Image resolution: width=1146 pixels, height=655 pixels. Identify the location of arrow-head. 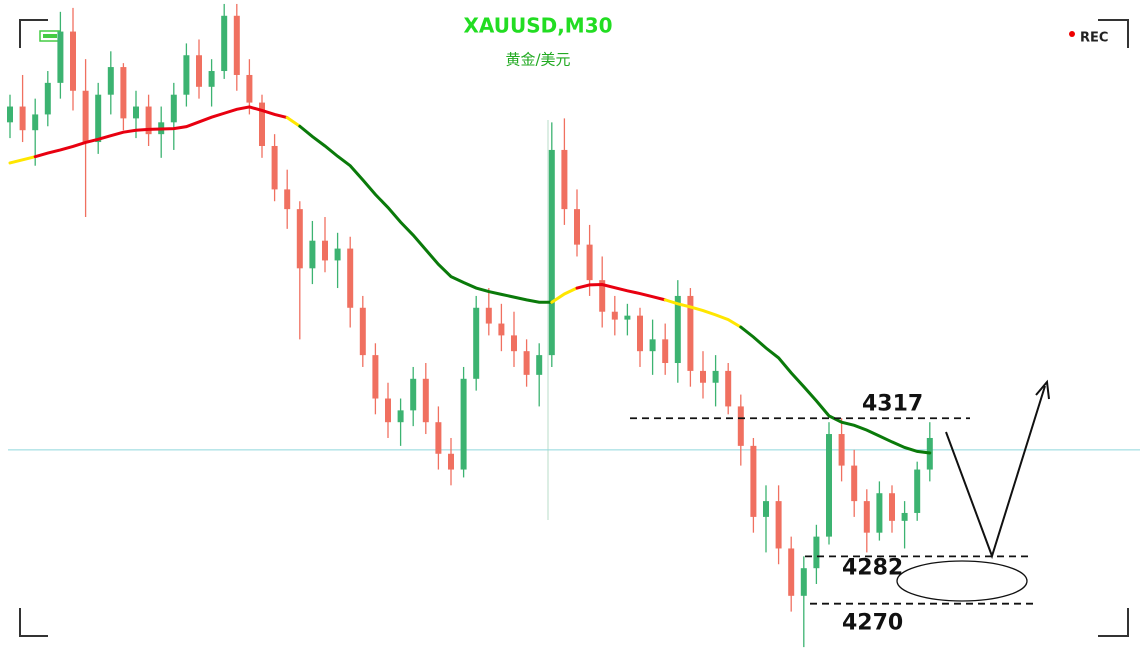
(1042, 389).